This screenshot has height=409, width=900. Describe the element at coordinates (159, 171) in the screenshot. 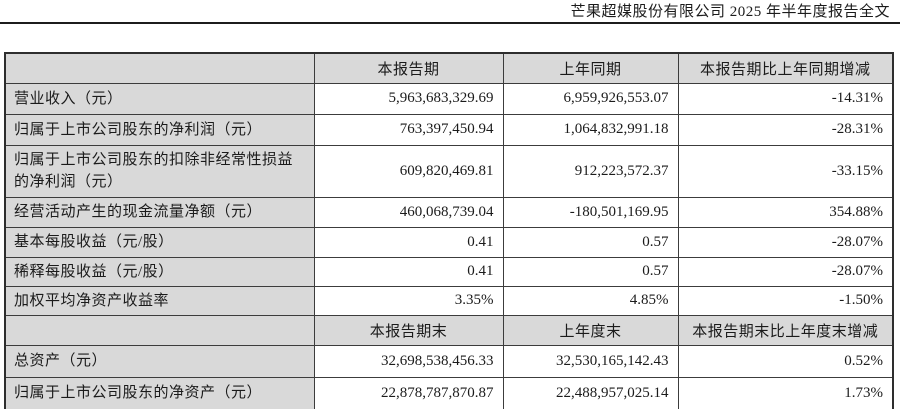

I see `row-label: 归属于上市公司股东的扣除非经常性损益的净利润（元）` at that location.